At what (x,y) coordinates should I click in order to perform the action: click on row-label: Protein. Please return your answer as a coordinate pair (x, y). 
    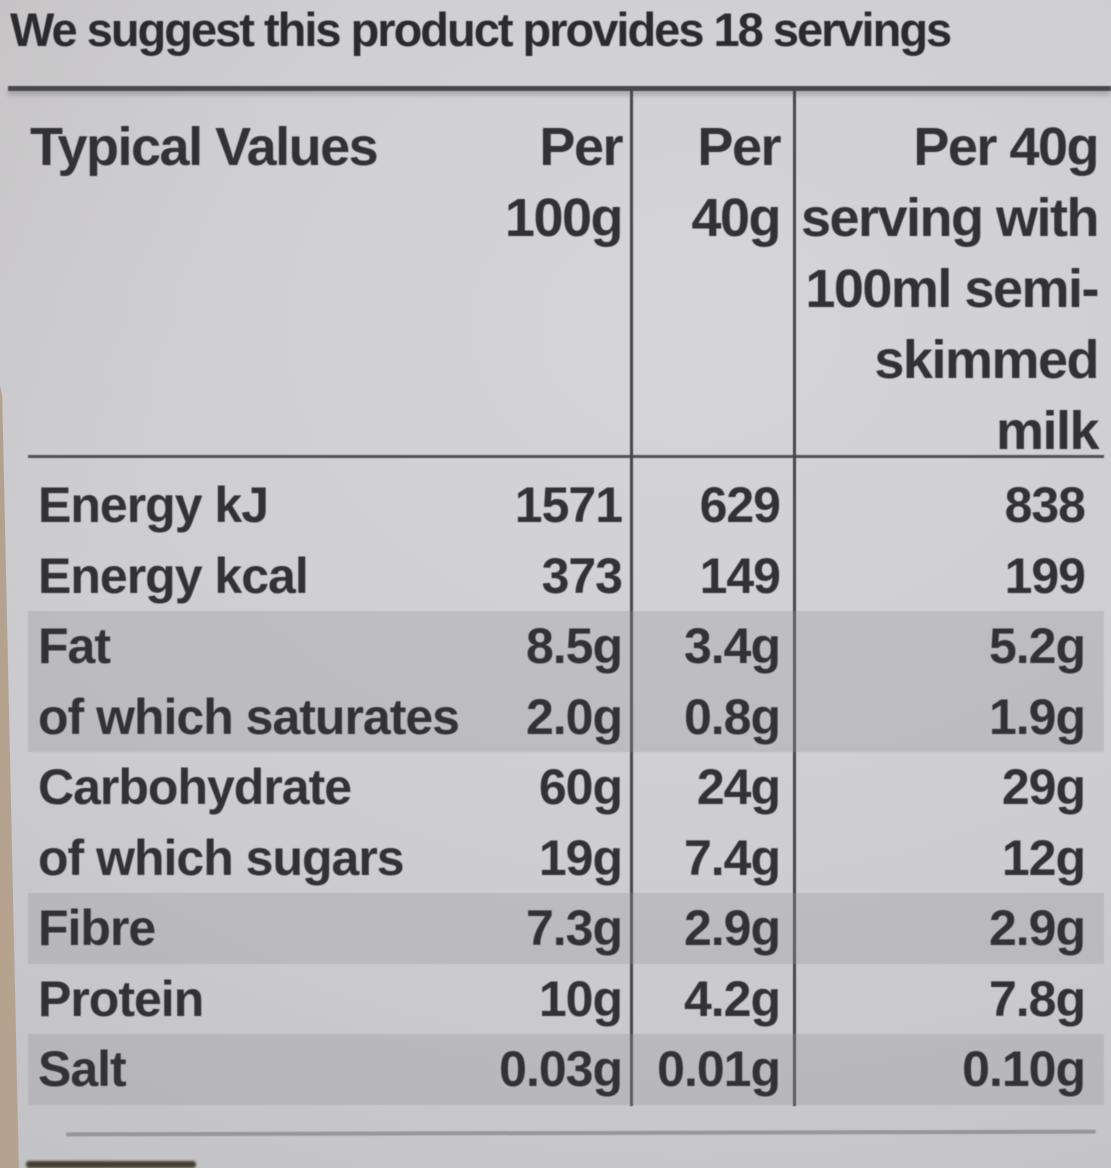
    Looking at the image, I should click on (121, 998).